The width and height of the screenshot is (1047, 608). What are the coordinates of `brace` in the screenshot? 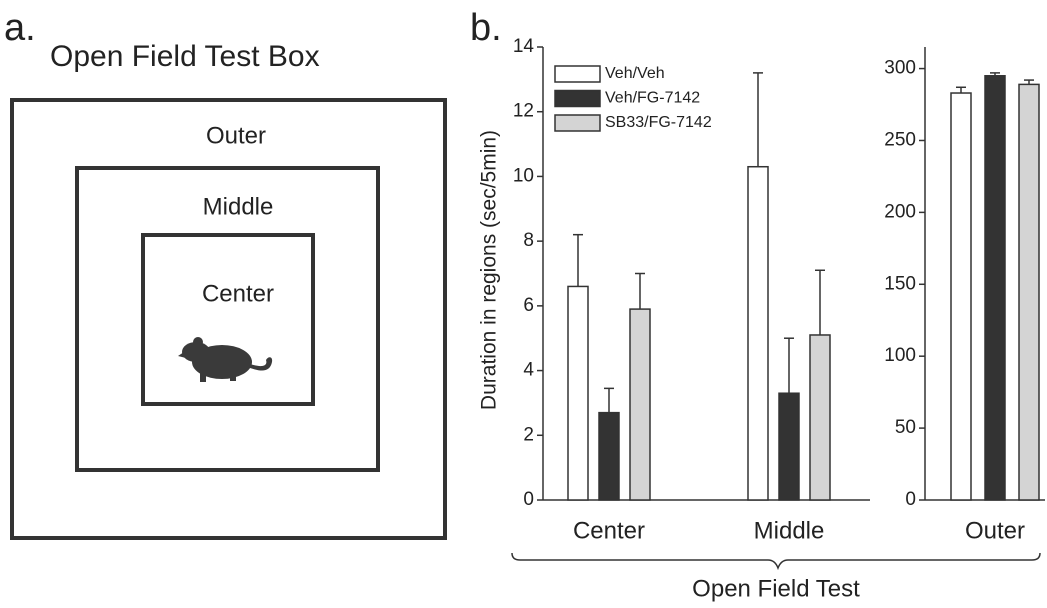 It's located at (776, 561).